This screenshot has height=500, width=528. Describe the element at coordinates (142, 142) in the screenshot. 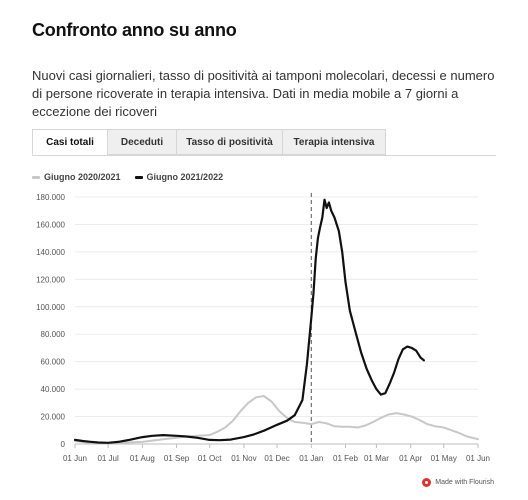

I see `tab-deceduti: Deceduti` at that location.